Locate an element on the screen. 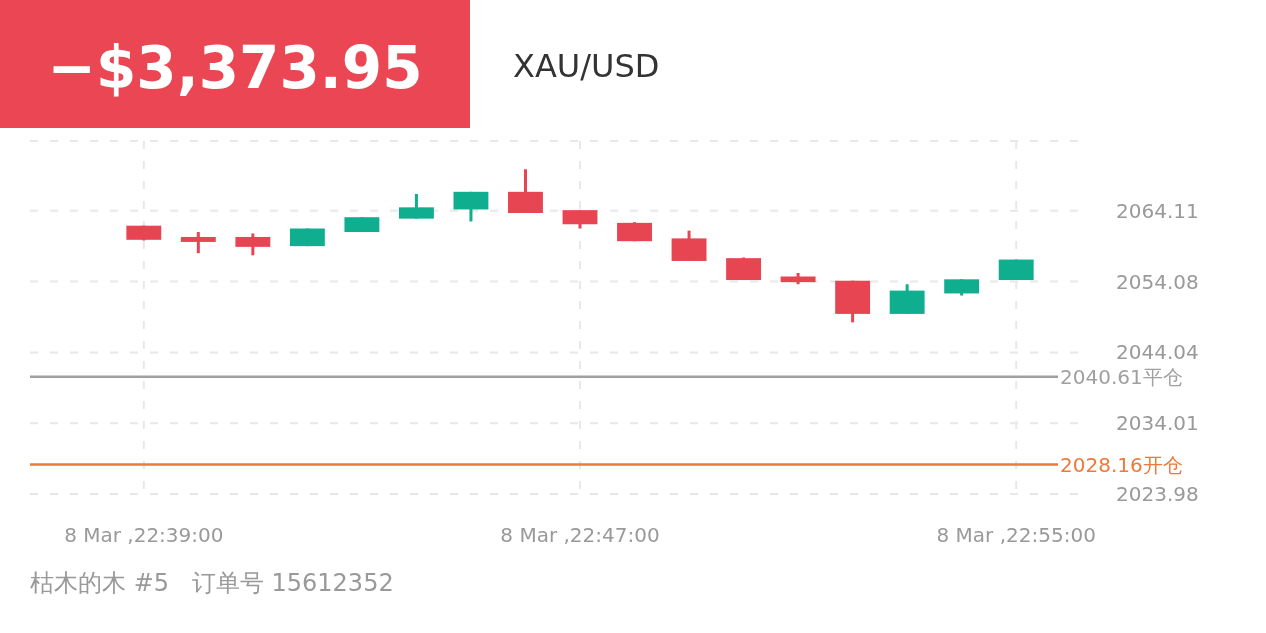  y-tick-label: 2044.04 is located at coordinates (1157, 352).